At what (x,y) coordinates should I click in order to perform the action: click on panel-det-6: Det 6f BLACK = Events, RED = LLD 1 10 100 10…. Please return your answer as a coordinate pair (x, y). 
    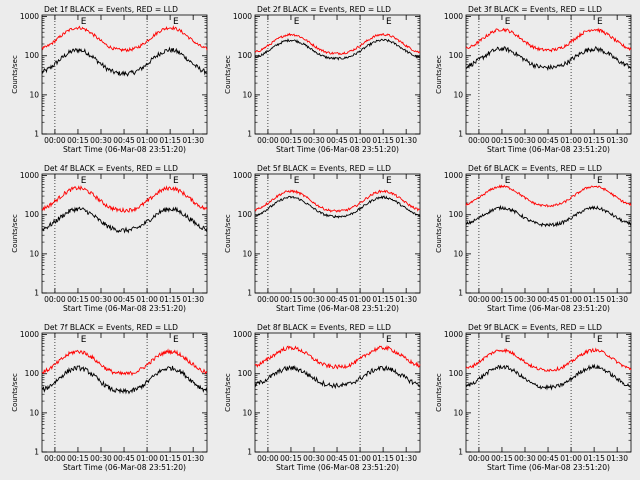
    Looking at the image, I should click on (533, 238).